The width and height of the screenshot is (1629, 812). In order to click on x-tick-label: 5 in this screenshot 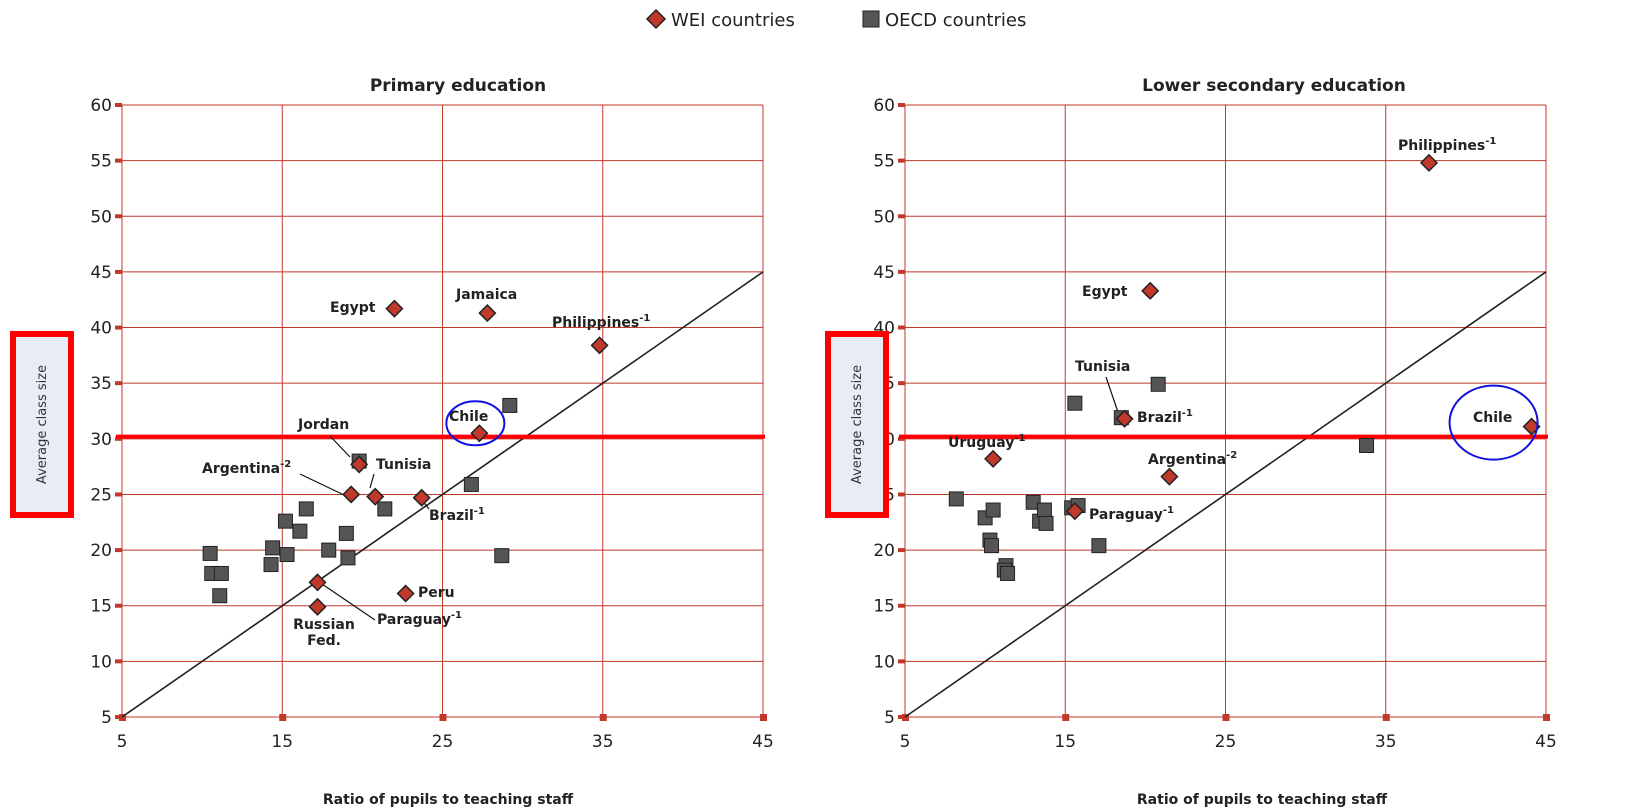, I will do `click(122, 742)`.